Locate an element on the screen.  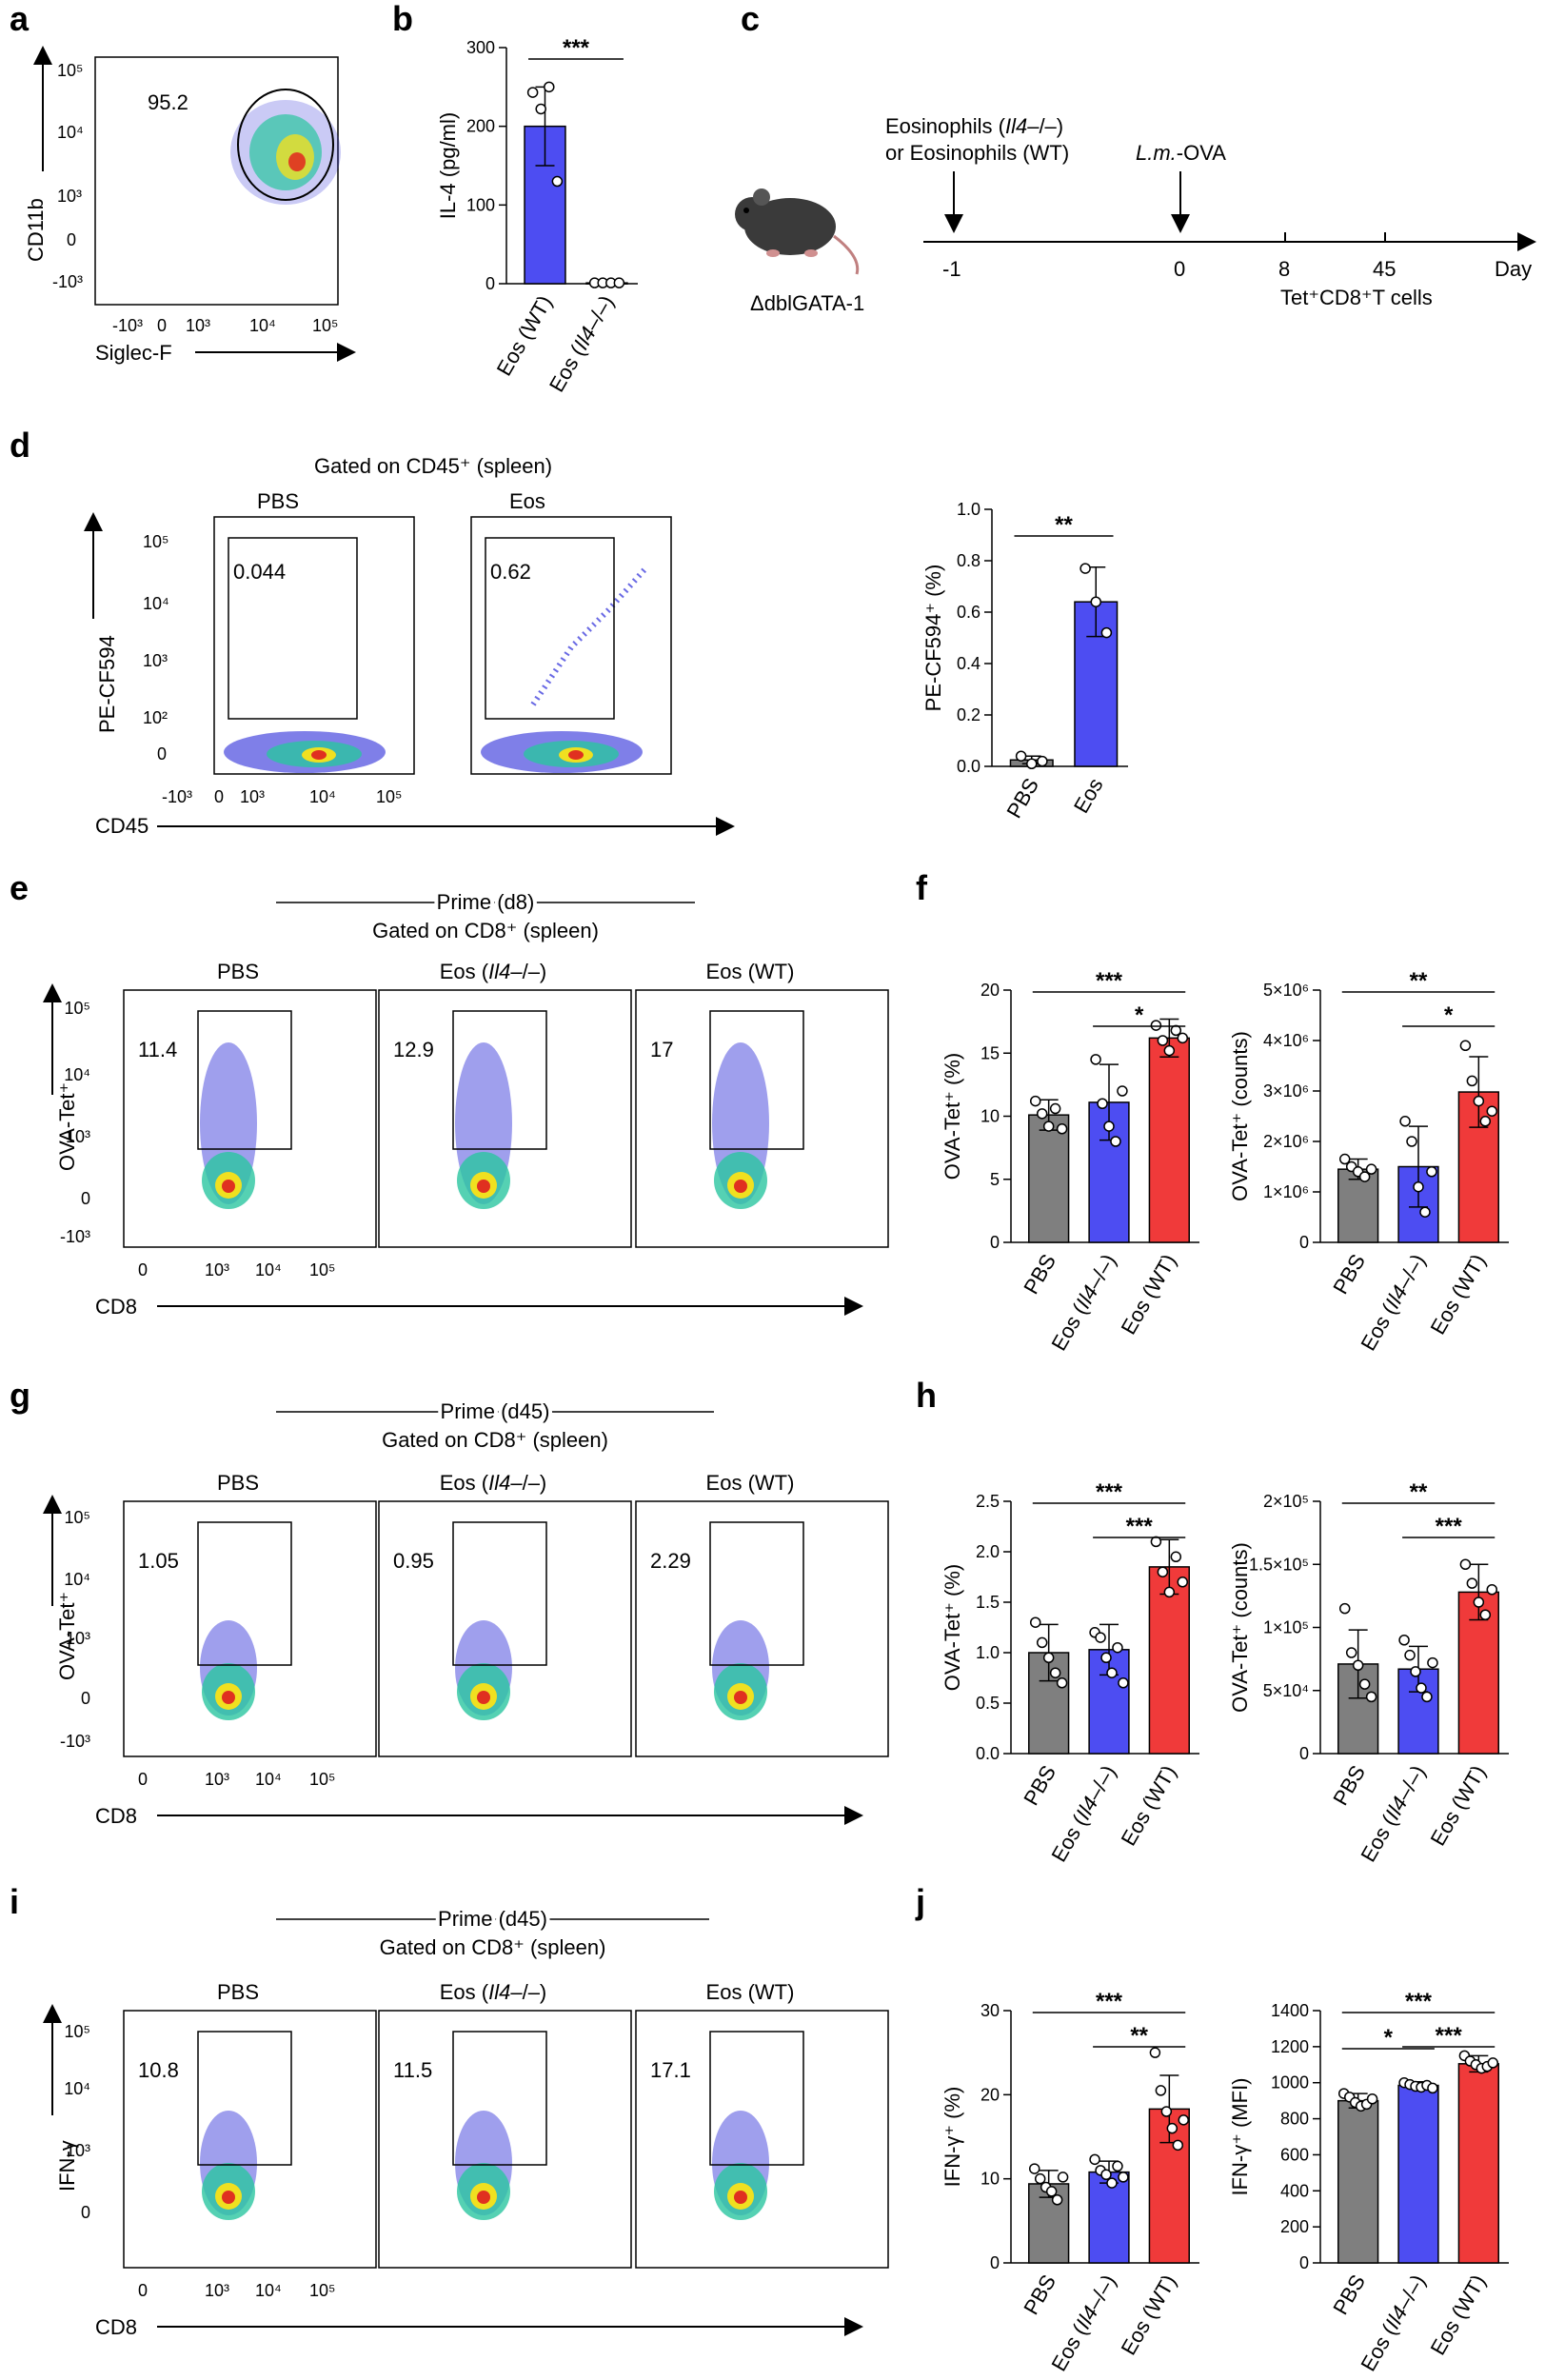
panel-i-plot-frame is located at coordinates (250, 2139).